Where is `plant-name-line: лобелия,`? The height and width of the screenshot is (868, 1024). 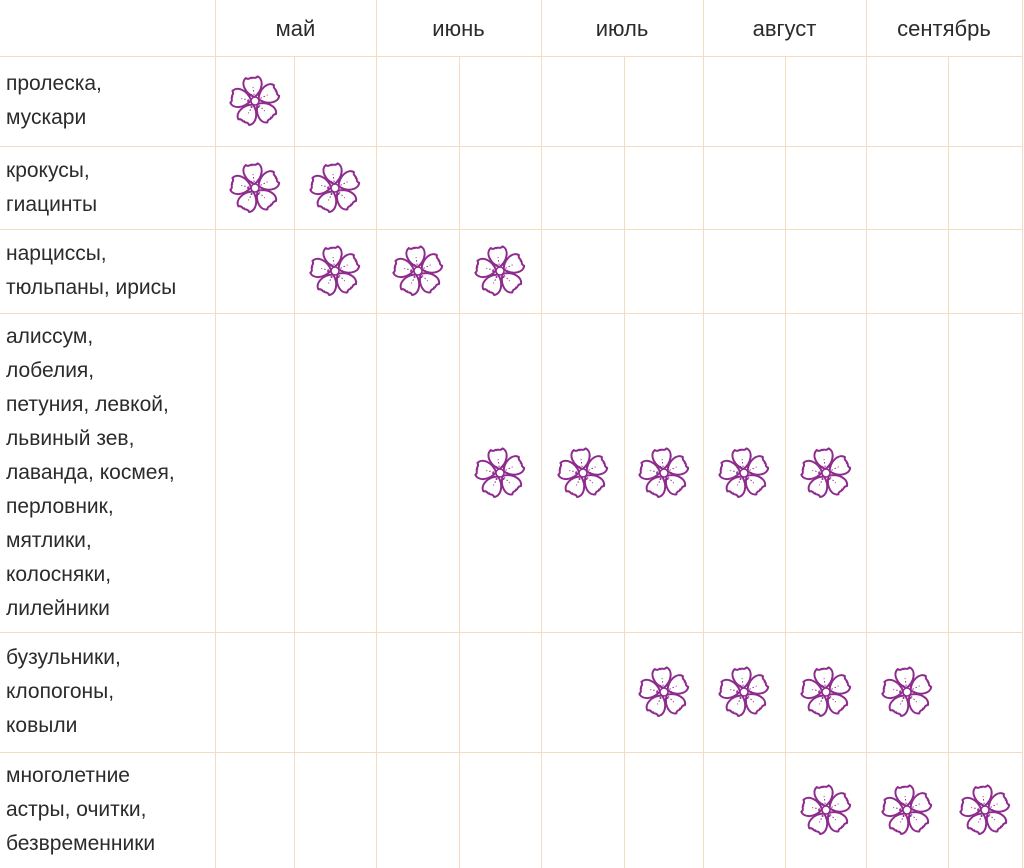 plant-name-line: лобелия, is located at coordinates (50, 370).